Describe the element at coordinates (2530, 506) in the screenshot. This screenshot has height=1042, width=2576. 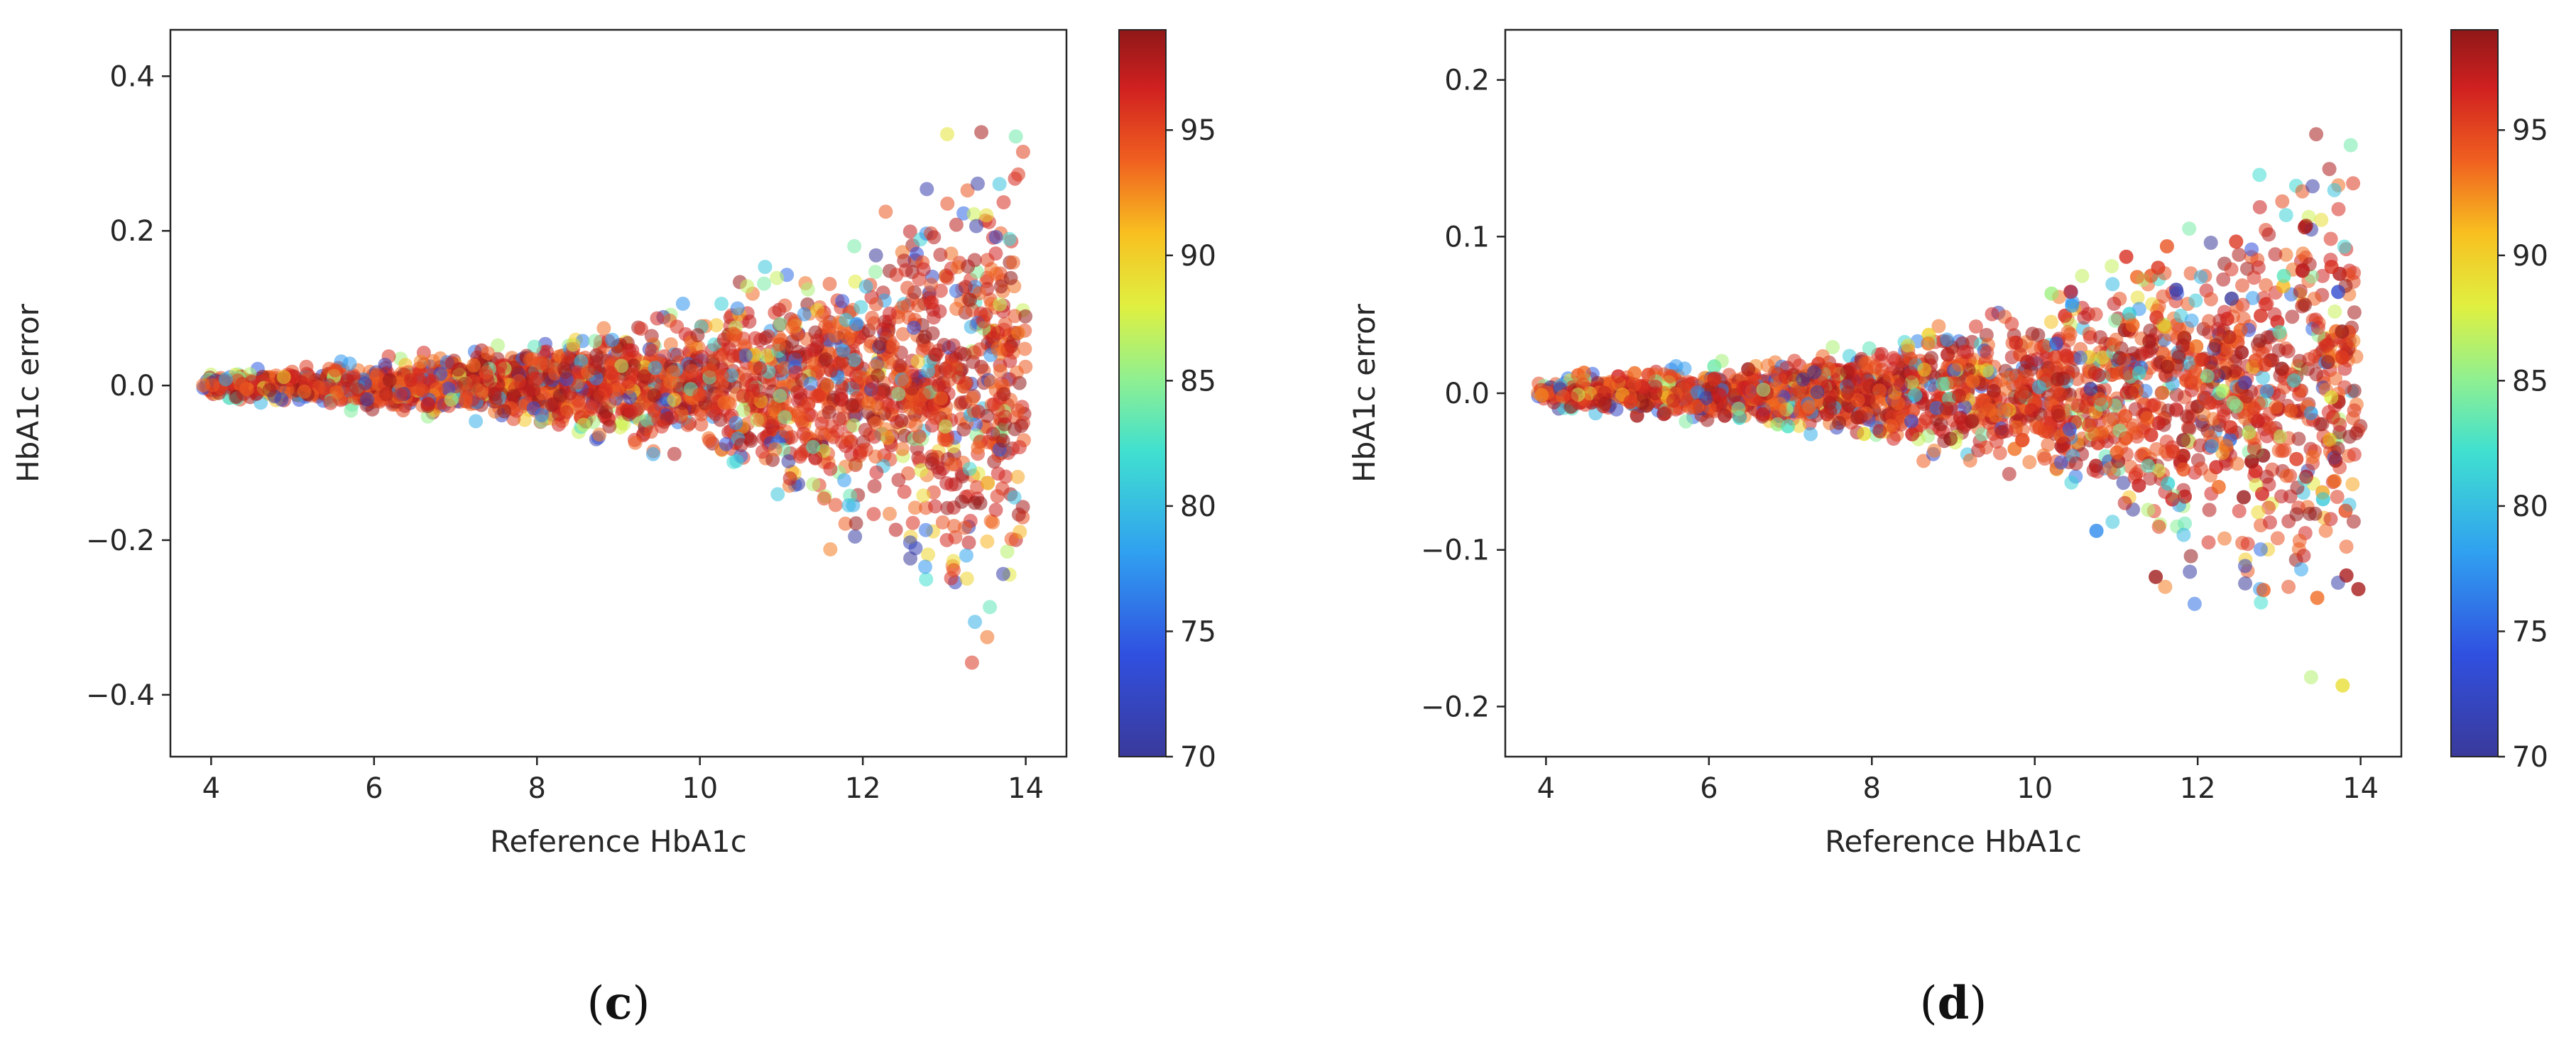
I see `colorbar-tick-label: 80` at that location.